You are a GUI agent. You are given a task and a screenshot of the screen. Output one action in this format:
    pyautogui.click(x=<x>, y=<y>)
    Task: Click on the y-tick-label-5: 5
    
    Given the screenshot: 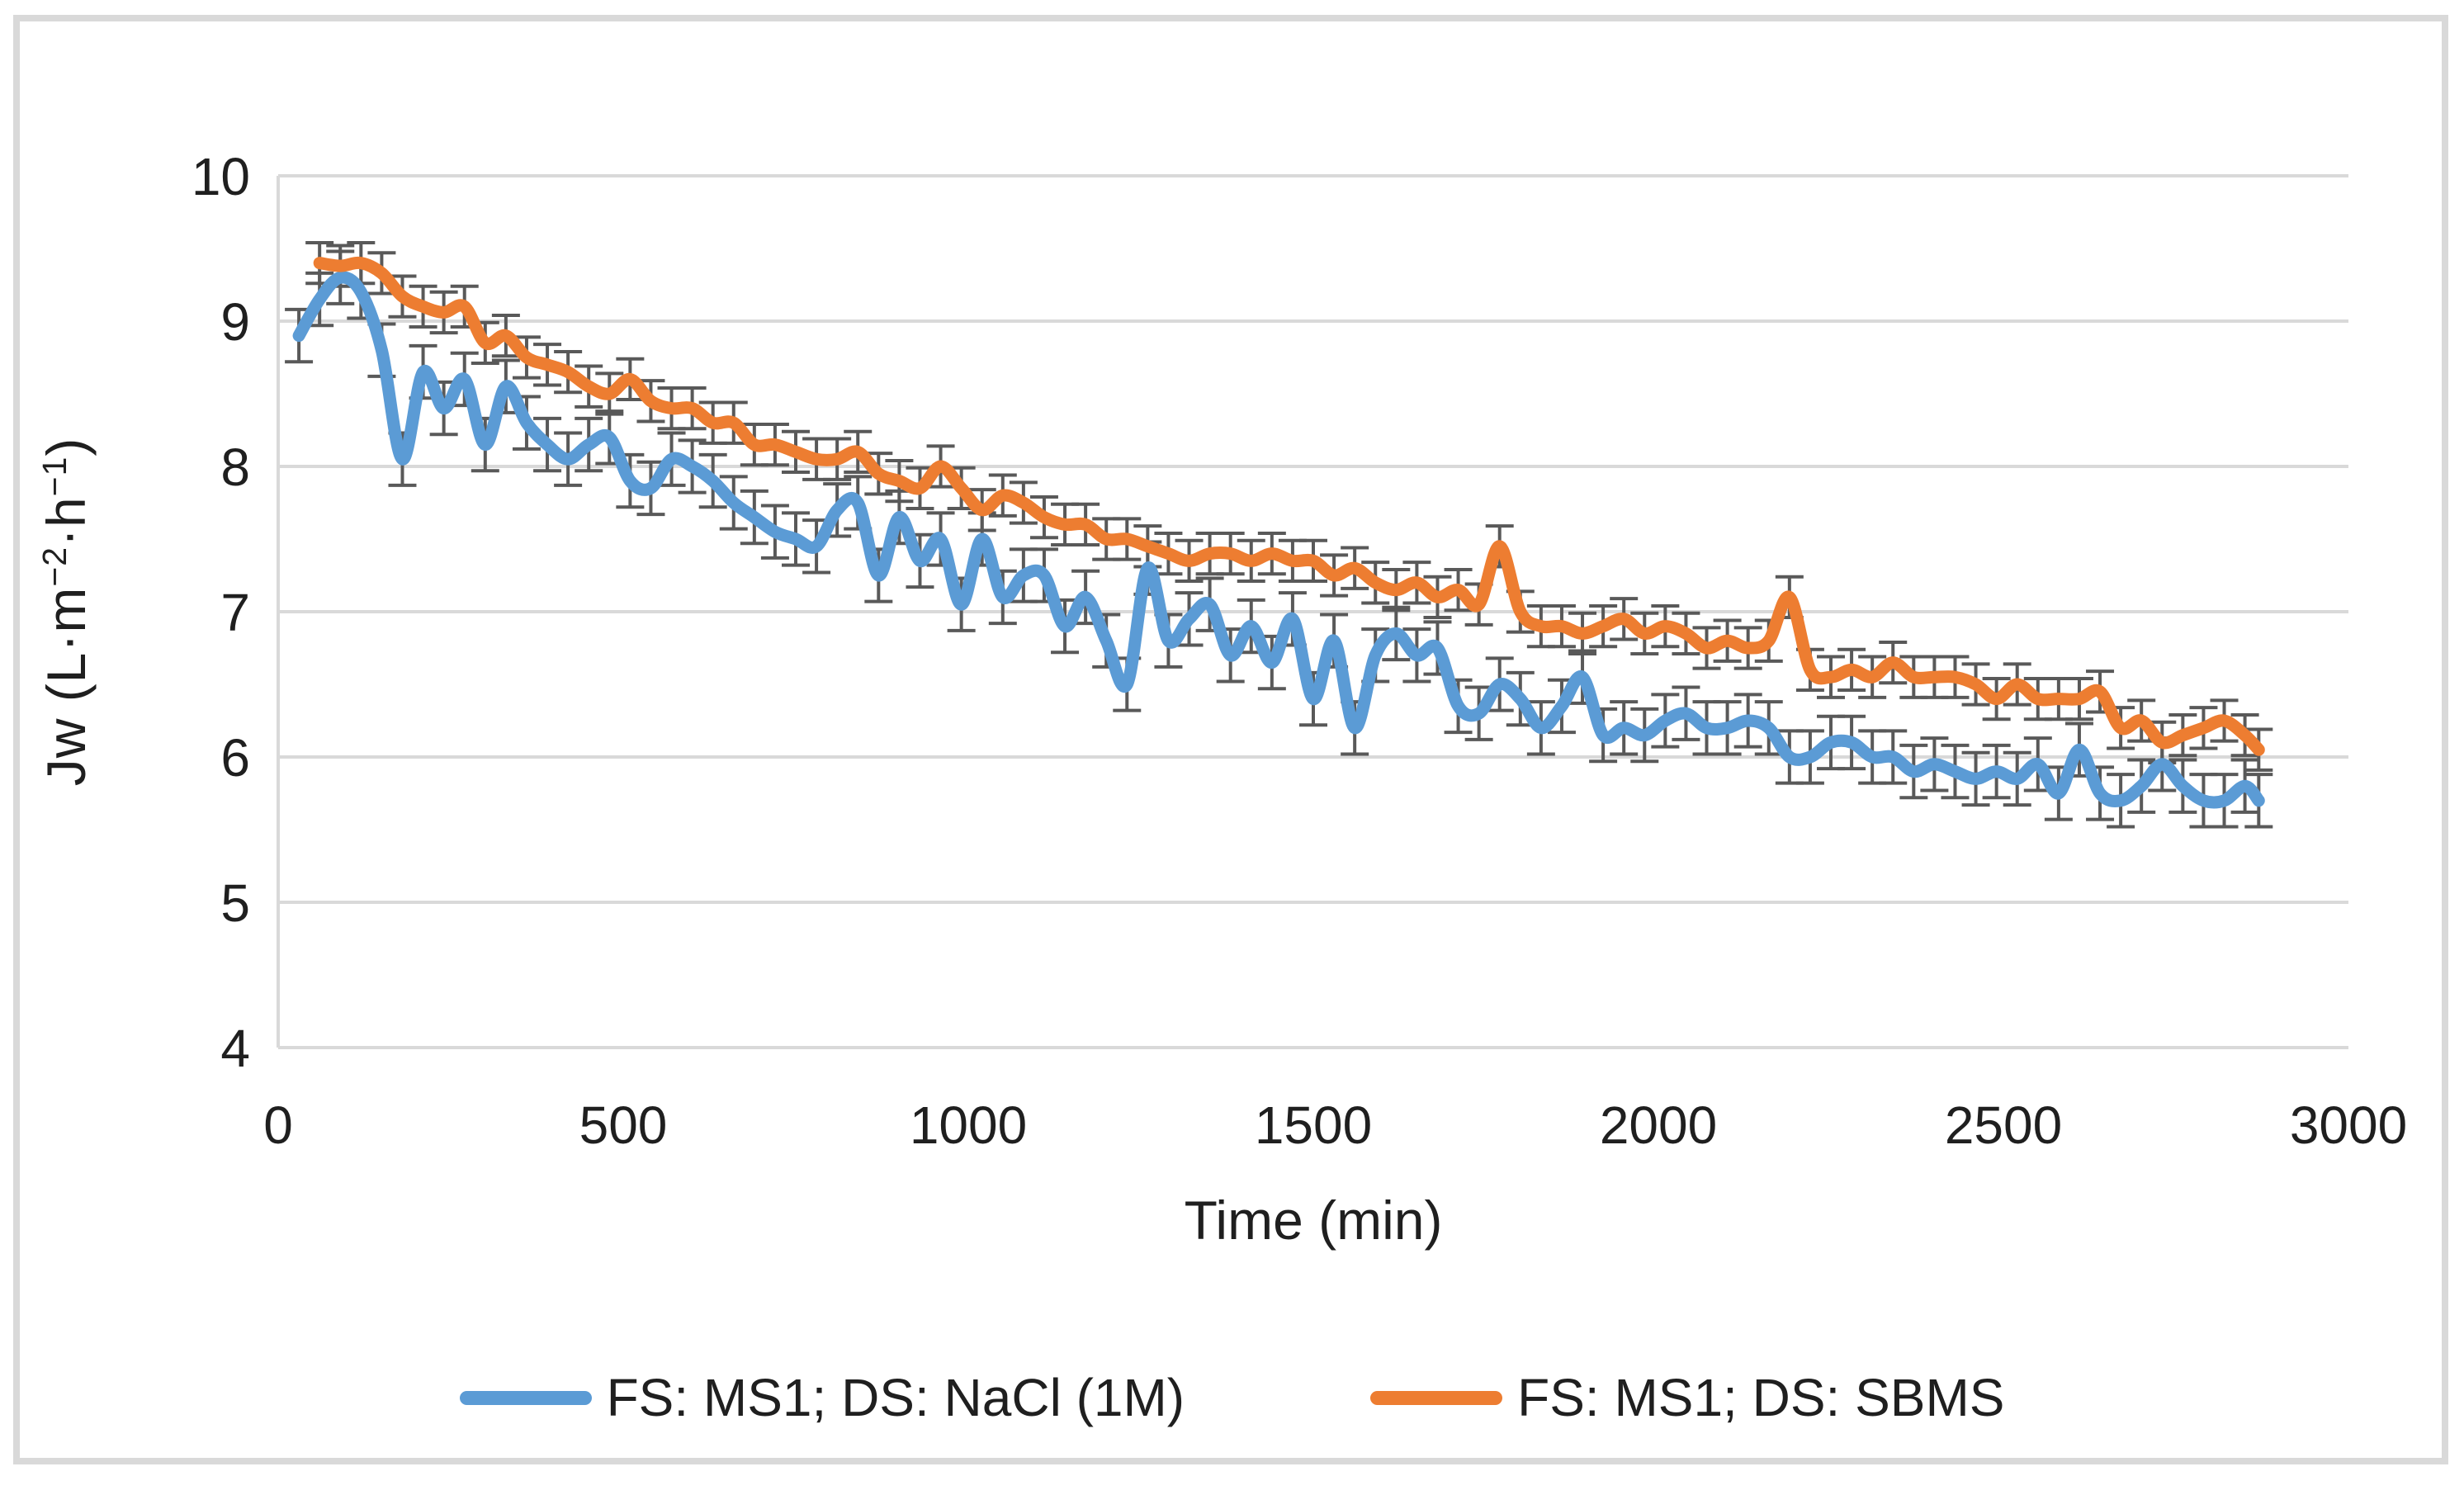 What is the action you would take?
    pyautogui.click(x=235, y=903)
    